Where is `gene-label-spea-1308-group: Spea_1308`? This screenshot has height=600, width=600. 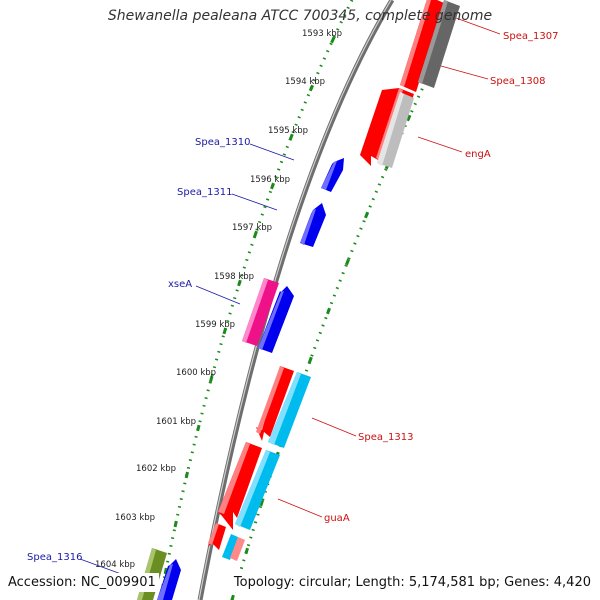 gene-label-spea-1308-group: Spea_1308 is located at coordinates (492, 76).